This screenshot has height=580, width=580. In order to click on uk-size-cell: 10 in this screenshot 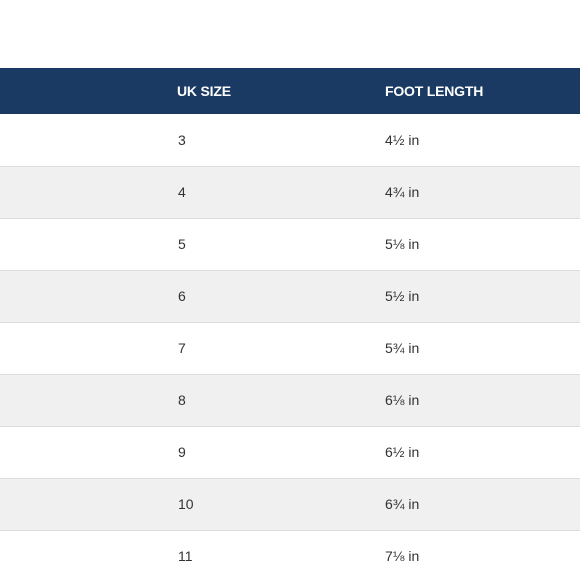, I will do `click(186, 504)`.